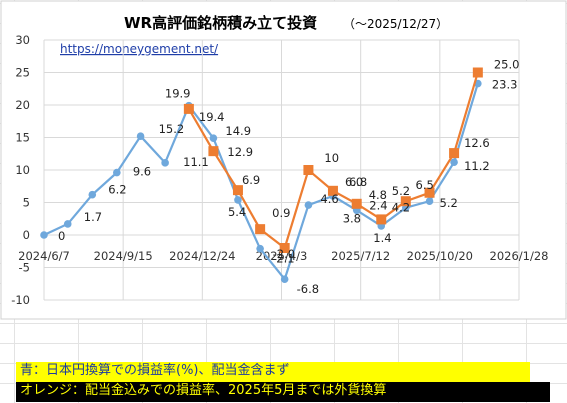 This screenshot has width=567, height=403. What do you see at coordinates (22, 40) in the screenshot?
I see `y-tick-label: 30` at bounding box center [22, 40].